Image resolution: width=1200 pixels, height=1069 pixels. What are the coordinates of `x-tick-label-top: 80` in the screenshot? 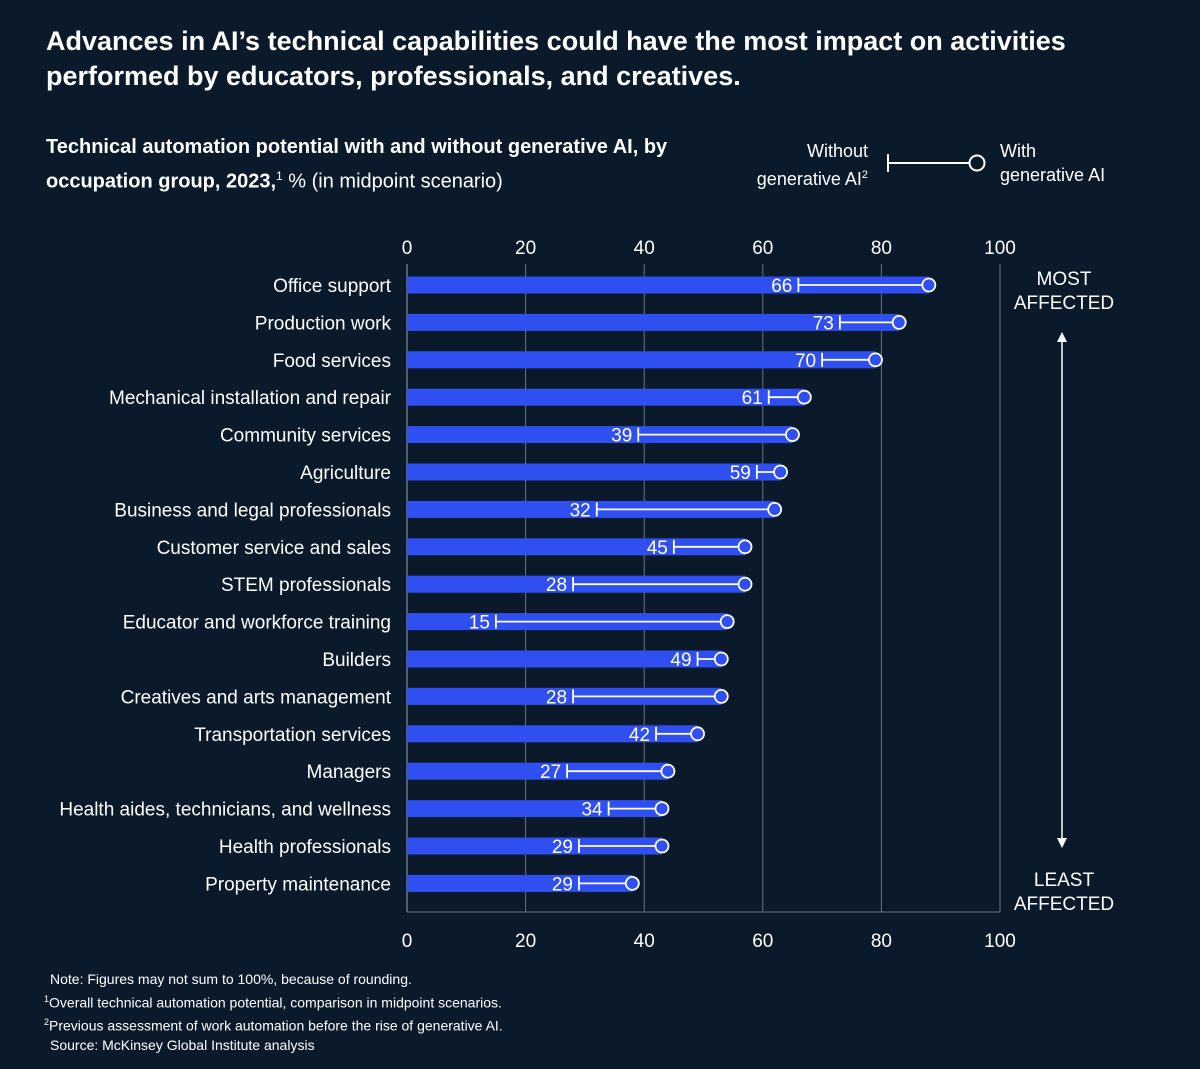 It's located at (881, 248).